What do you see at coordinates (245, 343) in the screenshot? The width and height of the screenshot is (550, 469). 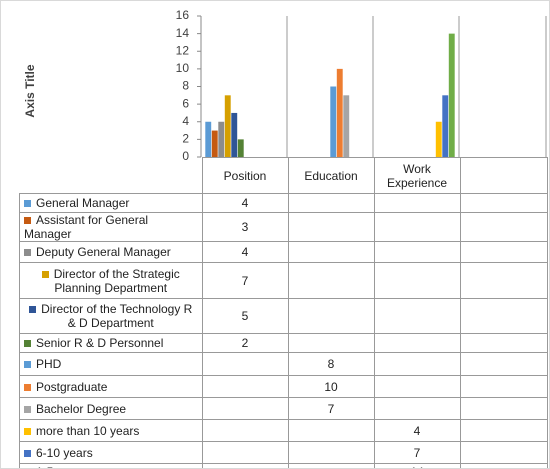 I see `value-cell: 2` at bounding box center [245, 343].